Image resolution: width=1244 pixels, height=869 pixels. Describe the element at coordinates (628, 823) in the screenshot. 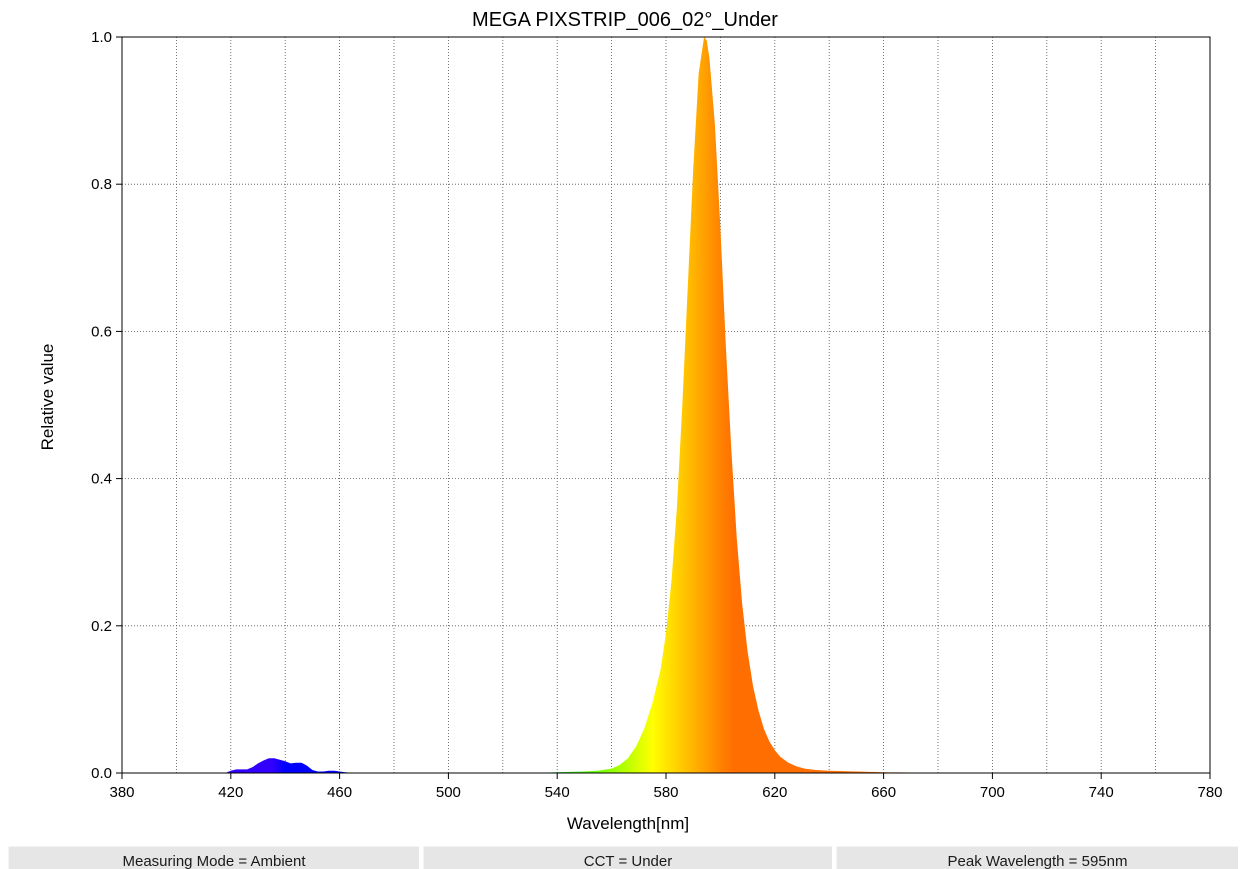

I see `x-axis-label: Wavelength[nm]` at that location.